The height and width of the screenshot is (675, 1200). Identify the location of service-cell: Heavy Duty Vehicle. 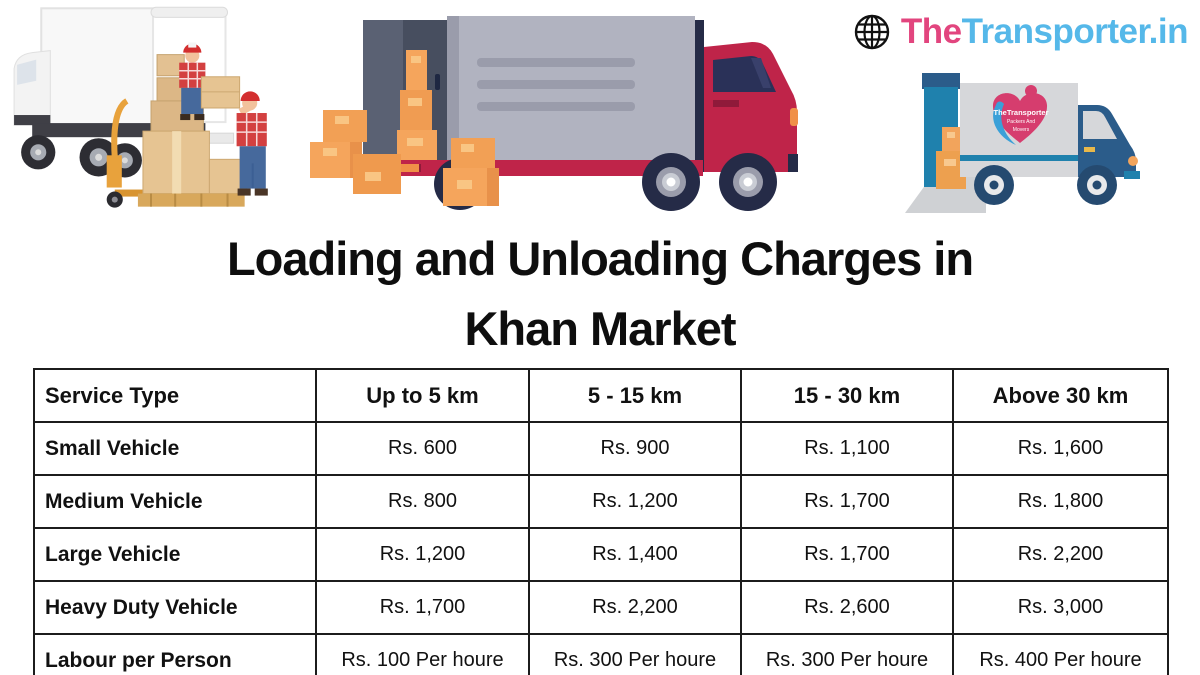
(175, 607).